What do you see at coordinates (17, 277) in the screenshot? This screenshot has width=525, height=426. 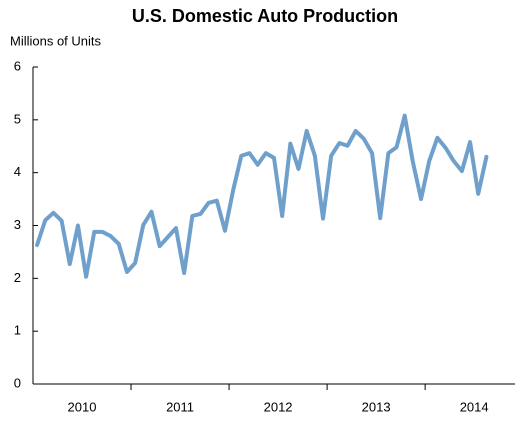 I see `y-tick-label: 2` at bounding box center [17, 277].